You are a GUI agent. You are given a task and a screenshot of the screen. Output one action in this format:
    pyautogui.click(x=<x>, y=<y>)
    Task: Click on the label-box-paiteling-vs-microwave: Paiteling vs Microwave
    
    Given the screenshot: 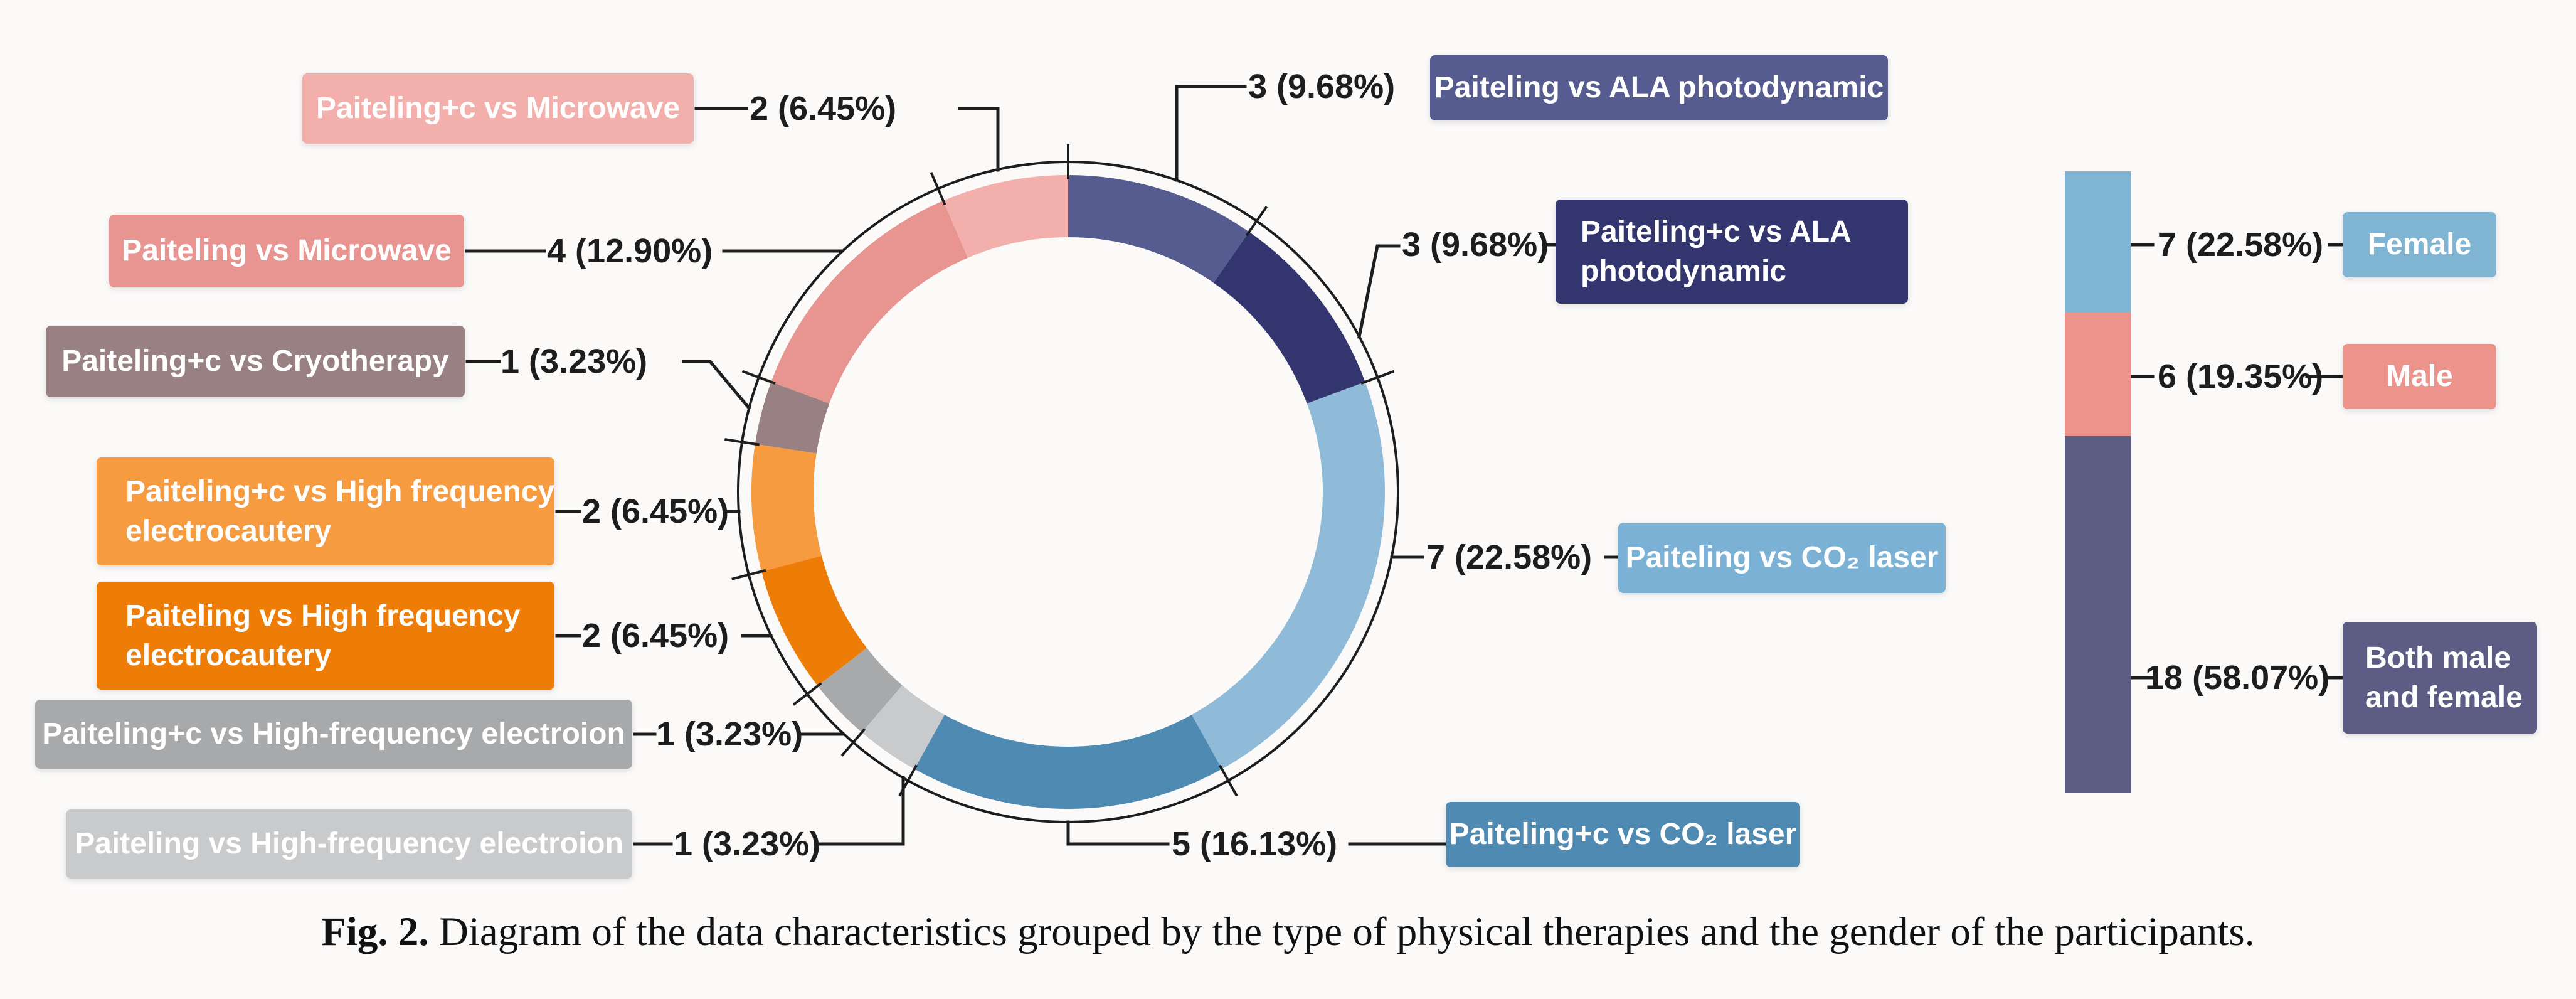 What is the action you would take?
    pyautogui.click(x=286, y=251)
    